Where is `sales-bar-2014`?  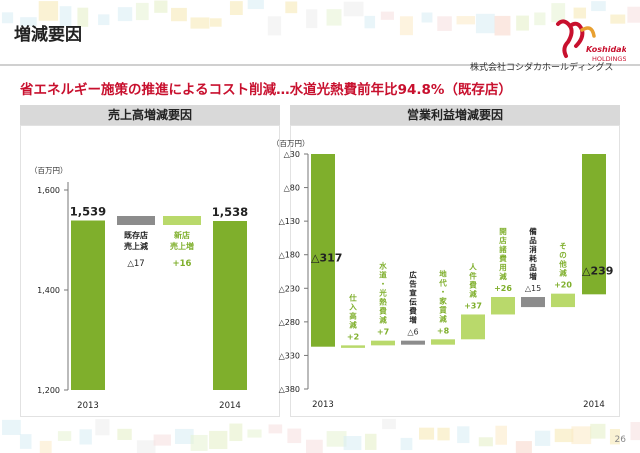 sales-bar-2014 is located at coordinates (230, 305).